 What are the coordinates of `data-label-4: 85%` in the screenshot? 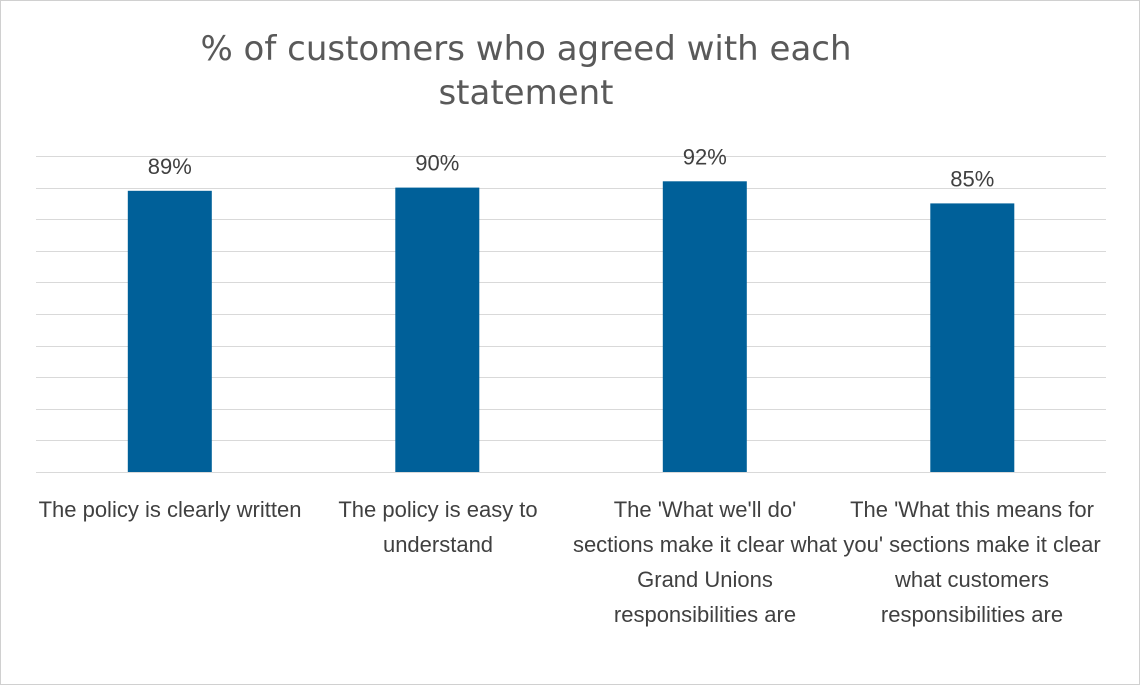 It's located at (972, 178).